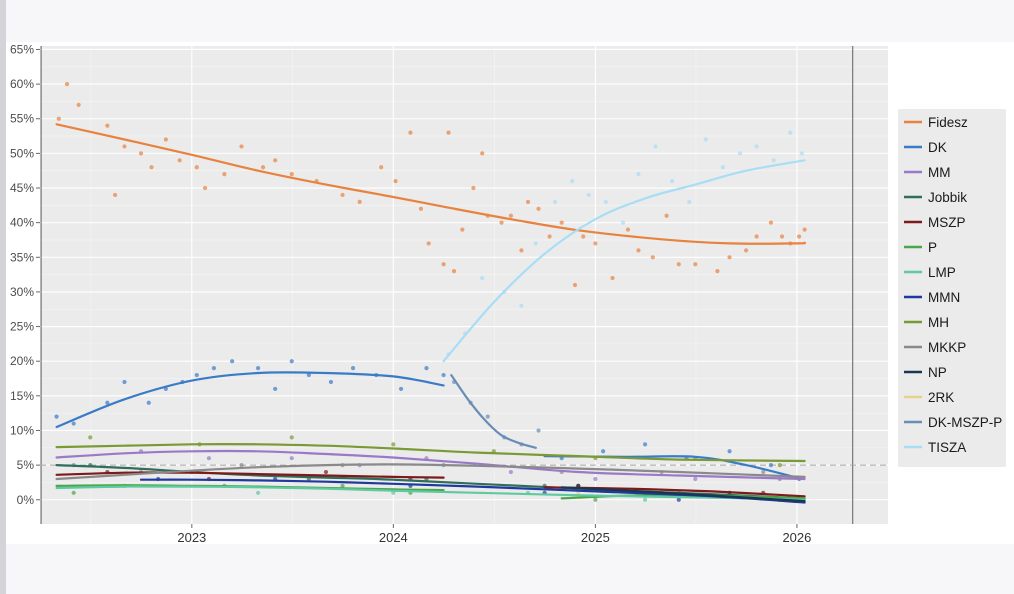 This screenshot has height=594, width=1014. I want to click on legend-box, so click(952, 288).